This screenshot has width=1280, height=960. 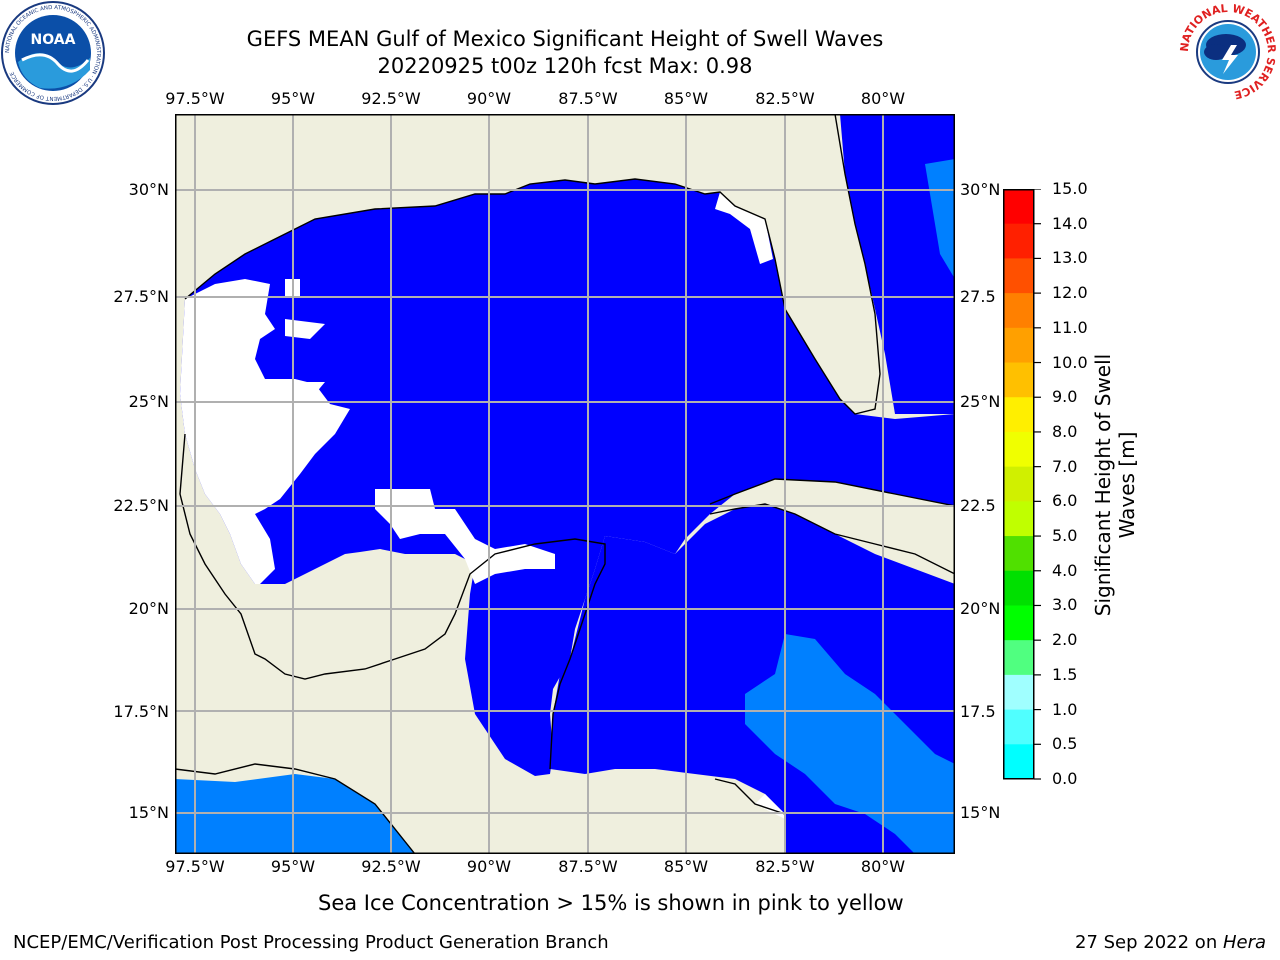 What do you see at coordinates (1065, 674) in the screenshot?
I see `colorbar-tick-label: 1.5` at bounding box center [1065, 674].